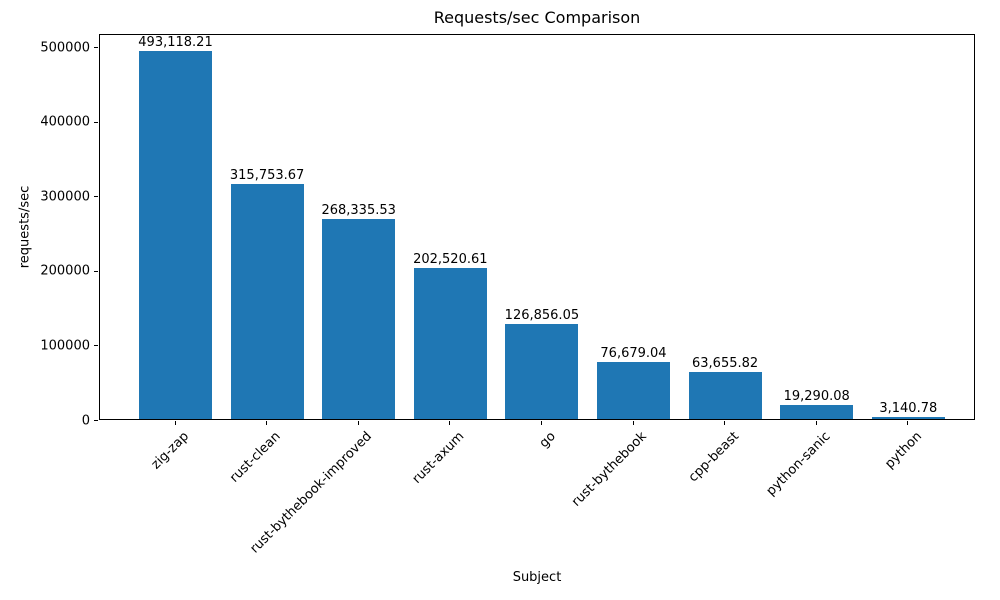  Describe the element at coordinates (542, 316) in the screenshot. I see `bar-value-label: 126,856.05` at that location.